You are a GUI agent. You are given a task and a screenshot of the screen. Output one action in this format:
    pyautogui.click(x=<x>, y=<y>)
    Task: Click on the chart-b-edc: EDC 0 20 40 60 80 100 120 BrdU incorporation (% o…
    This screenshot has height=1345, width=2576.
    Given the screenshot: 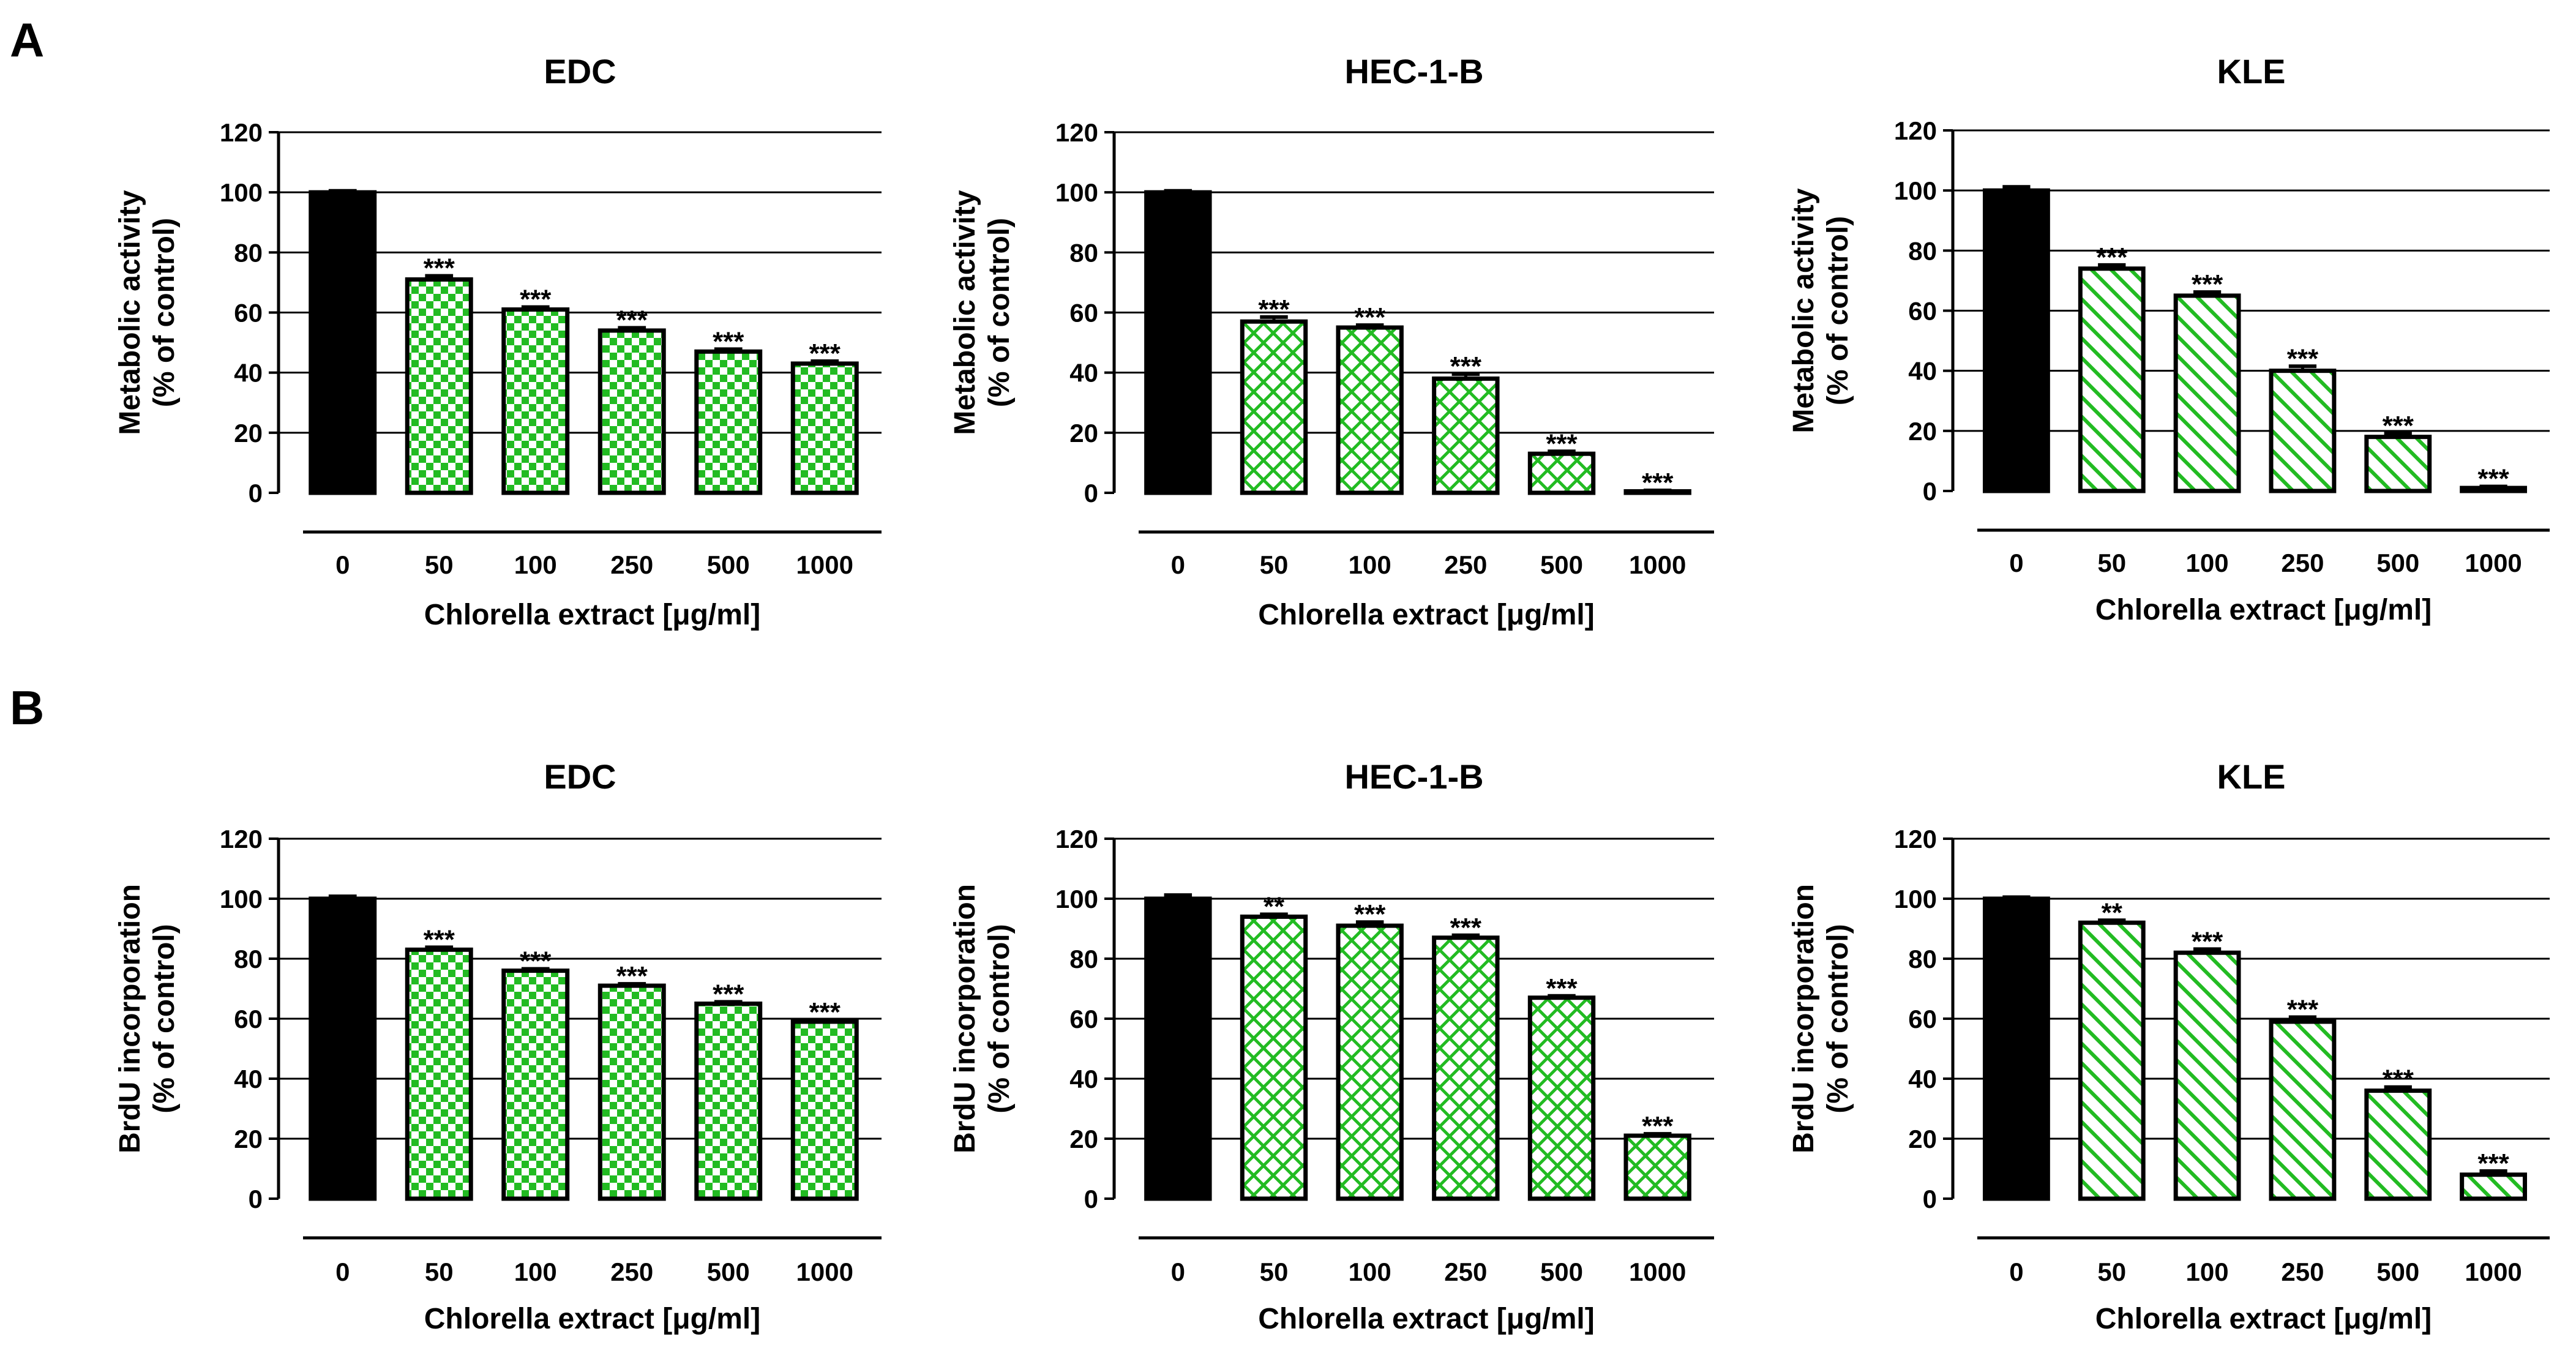 What is the action you would take?
    pyautogui.click(x=498, y=1046)
    